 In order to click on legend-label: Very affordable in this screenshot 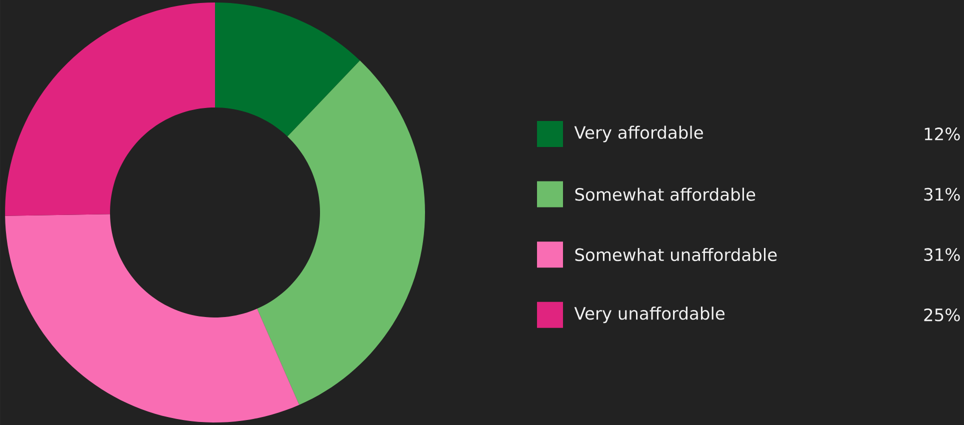, I will do `click(638, 134)`.